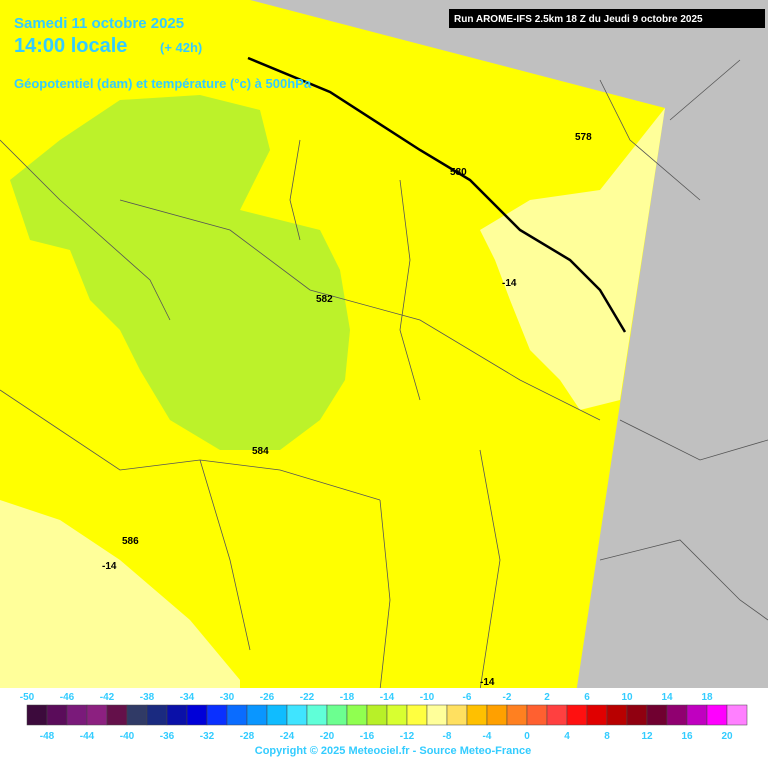  I want to click on colorbar-label: 2, so click(547, 697).